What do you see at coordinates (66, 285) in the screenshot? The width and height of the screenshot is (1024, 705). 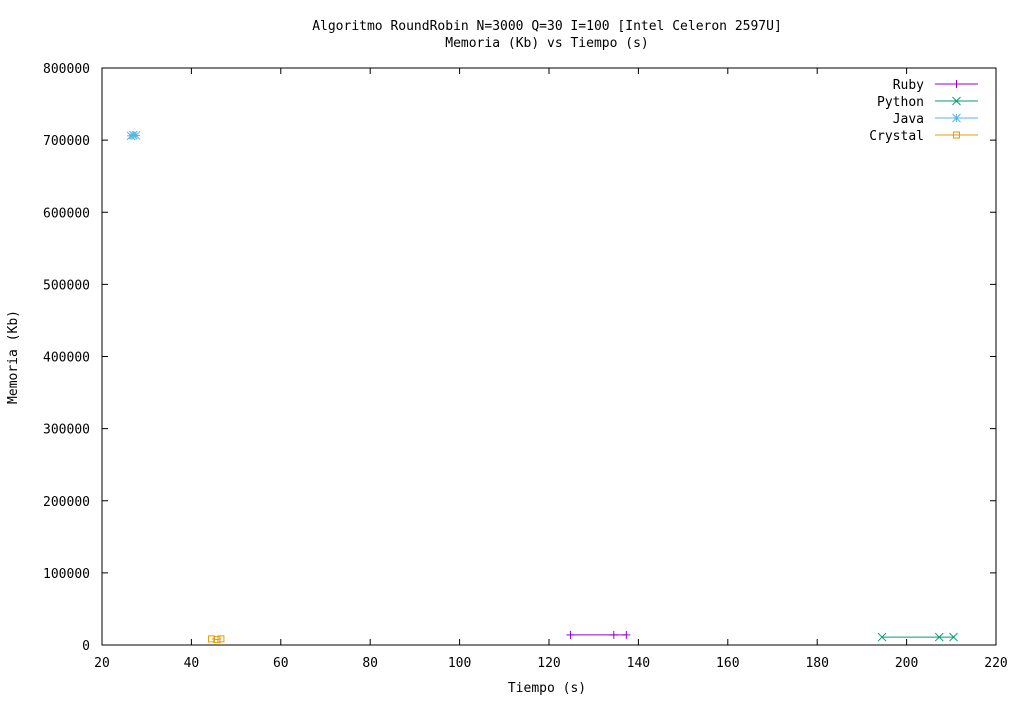 I see `y-tick-label: 500000` at bounding box center [66, 285].